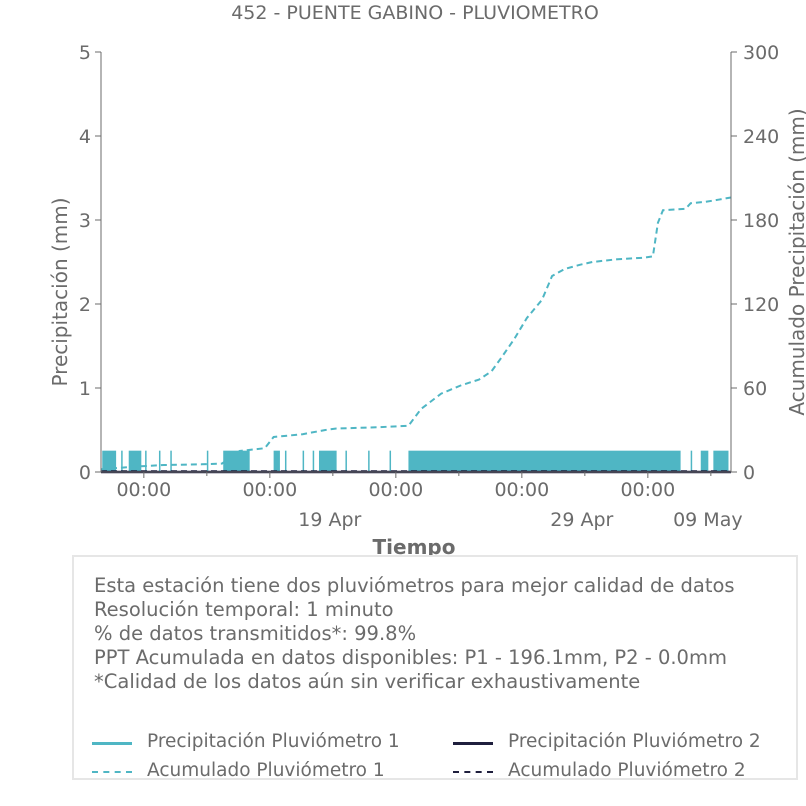 The width and height of the screenshot is (806, 806). Describe the element at coordinates (634, 741) in the screenshot. I see `legend-label-p2: Precipitación Pluviómetro 2` at that location.